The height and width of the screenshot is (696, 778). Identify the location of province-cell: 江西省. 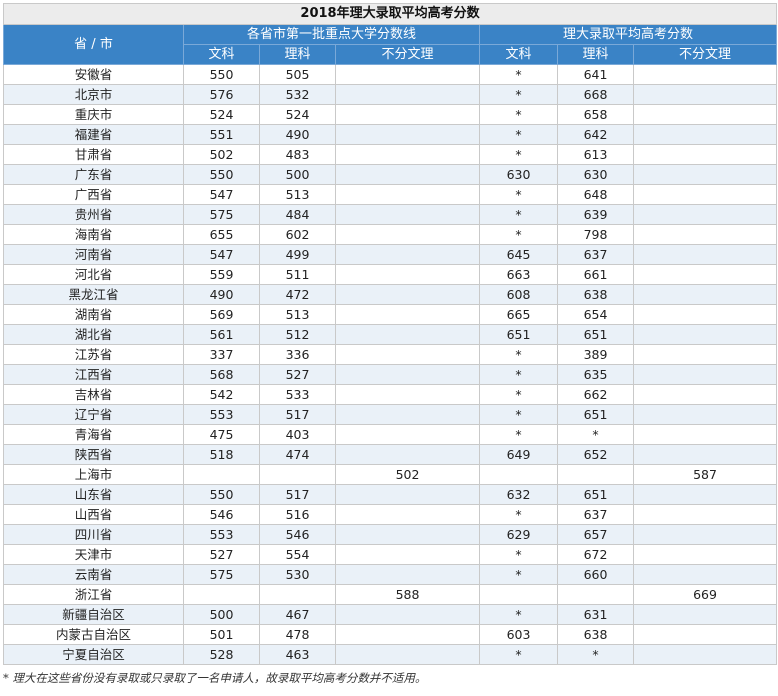
(93, 374).